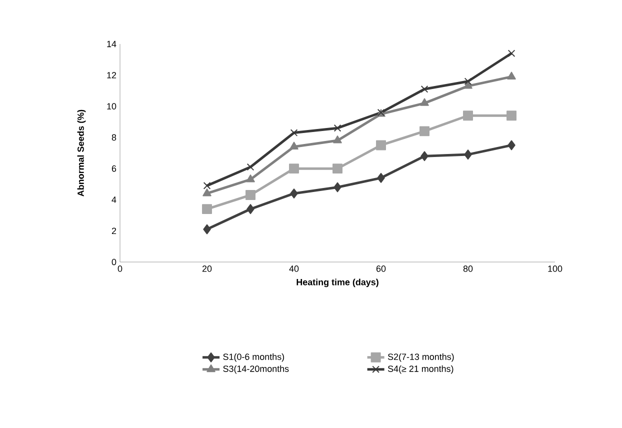 The height and width of the screenshot is (428, 622). Describe the element at coordinates (114, 168) in the screenshot. I see `y-tick-label: 6` at that location.